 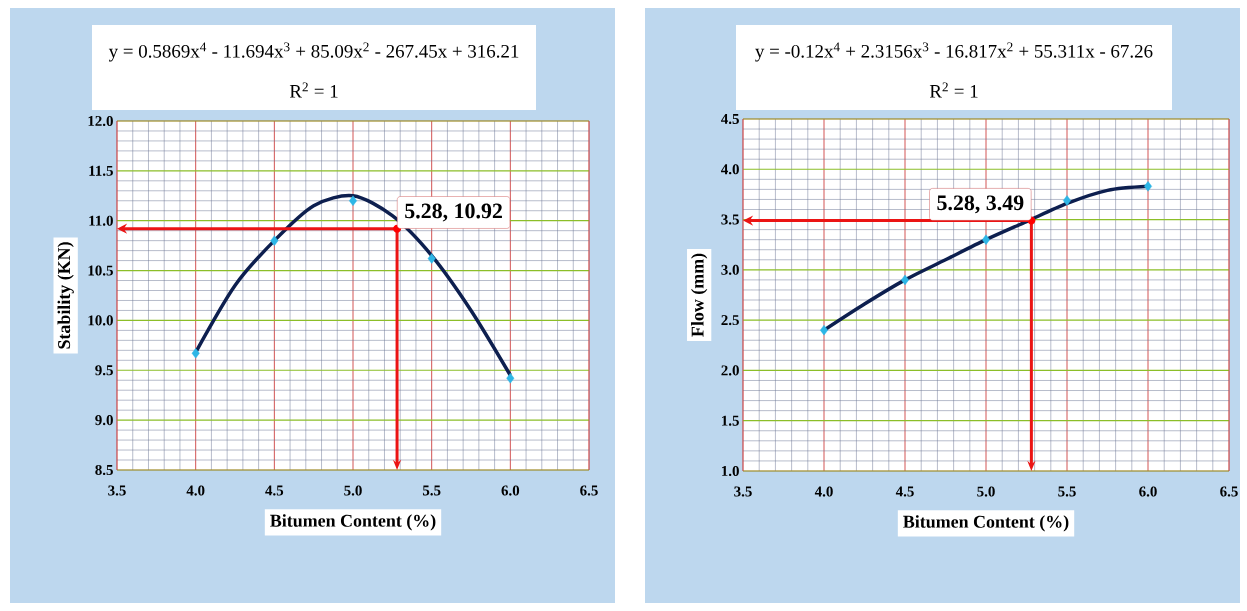 What do you see at coordinates (313, 52) in the screenshot?
I see `text: y = 0.5869x$^{4}$ - 11.694x$^{3}$ + 85.09x$^{2}$ - 267.45x + 316.21` at bounding box center [313, 52].